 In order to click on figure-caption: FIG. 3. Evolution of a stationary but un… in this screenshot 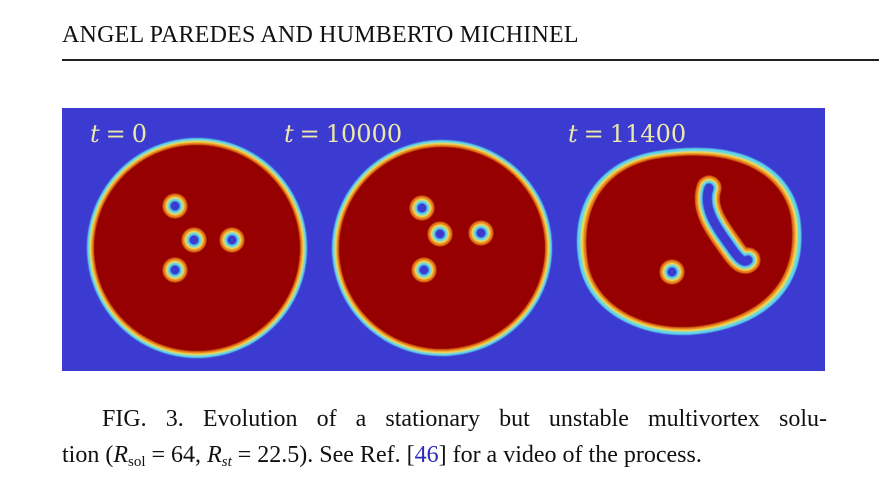, I will do `click(444, 440)`.